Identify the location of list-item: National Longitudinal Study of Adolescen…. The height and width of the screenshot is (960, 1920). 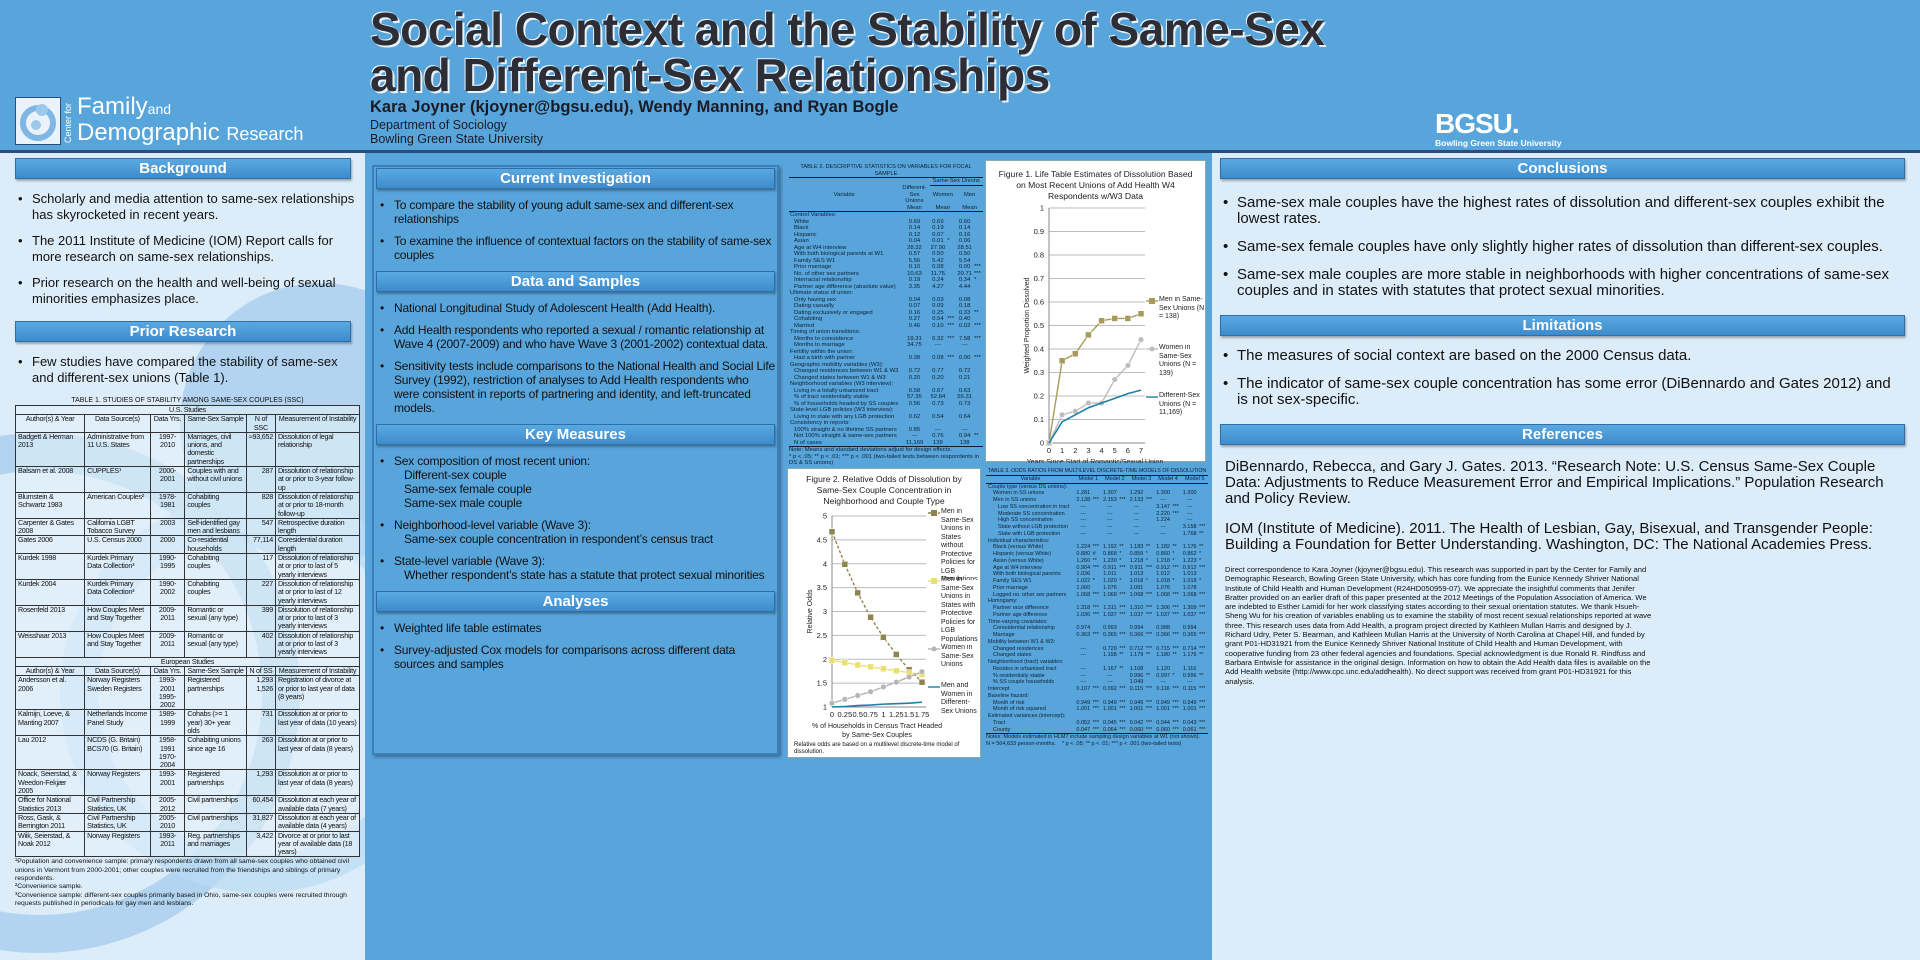
(577, 308).